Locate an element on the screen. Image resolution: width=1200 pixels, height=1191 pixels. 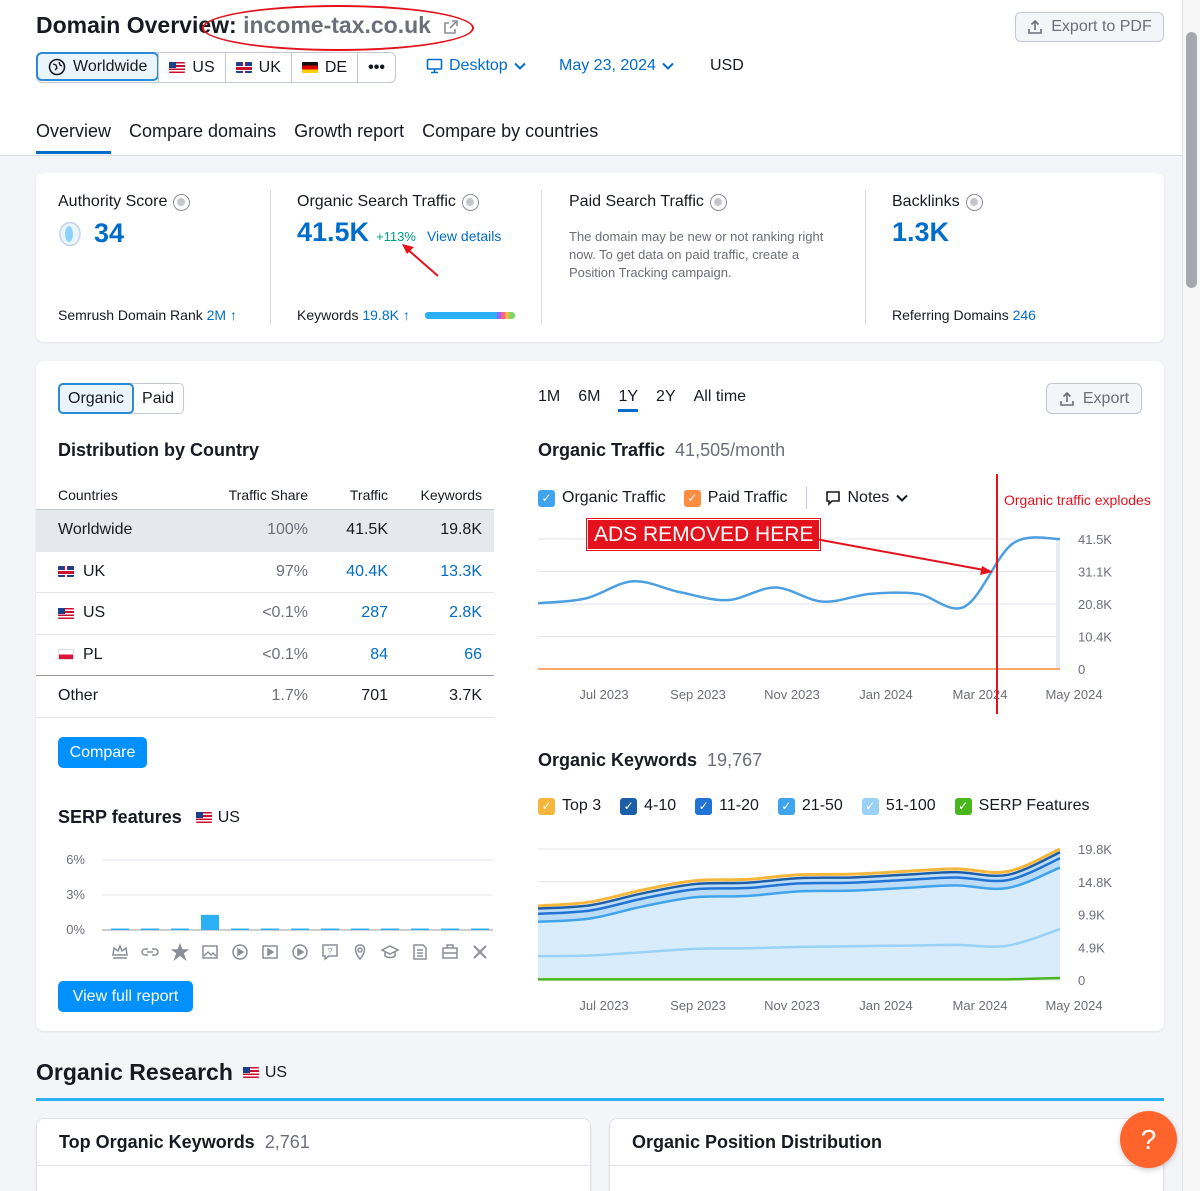
range-2y: 2Y is located at coordinates (666, 396).